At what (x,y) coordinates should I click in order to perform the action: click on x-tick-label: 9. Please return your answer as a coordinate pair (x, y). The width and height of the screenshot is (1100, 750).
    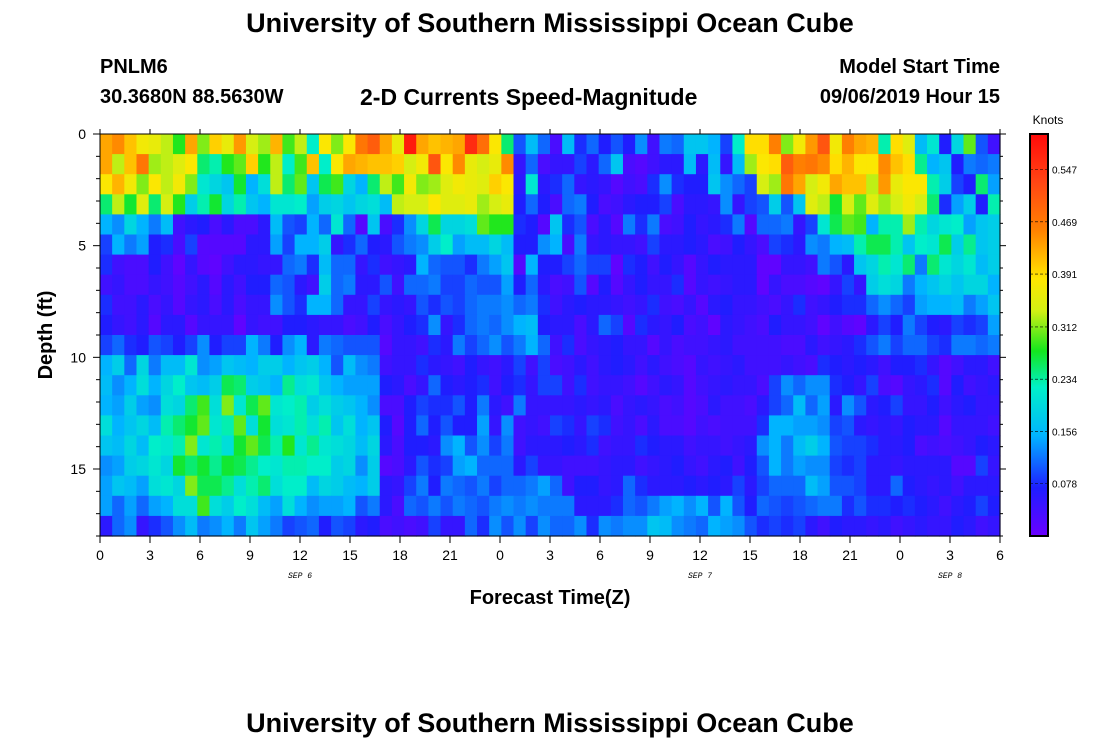
    Looking at the image, I should click on (250, 555).